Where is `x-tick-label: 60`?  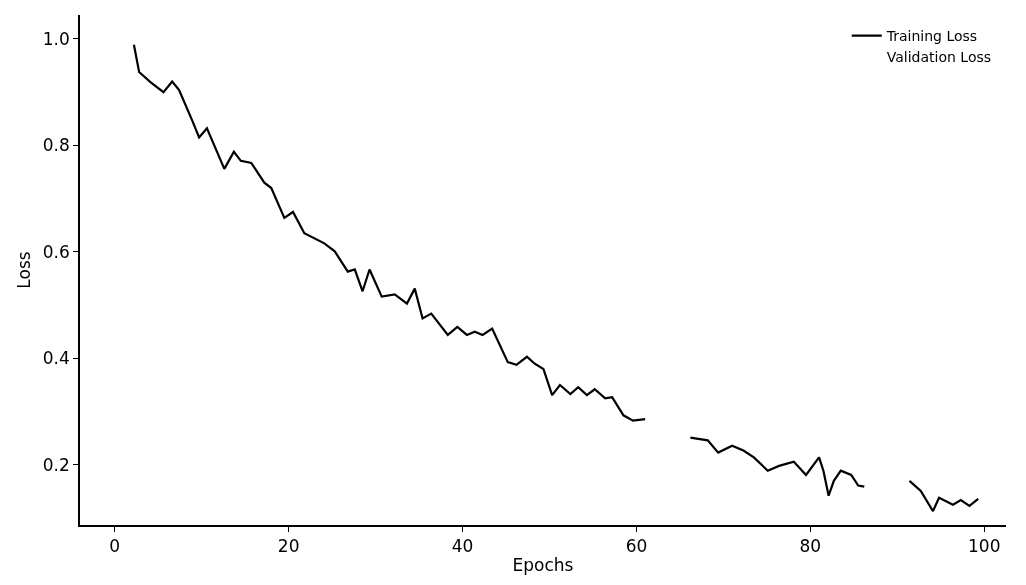 x-tick-label: 60 is located at coordinates (636, 546).